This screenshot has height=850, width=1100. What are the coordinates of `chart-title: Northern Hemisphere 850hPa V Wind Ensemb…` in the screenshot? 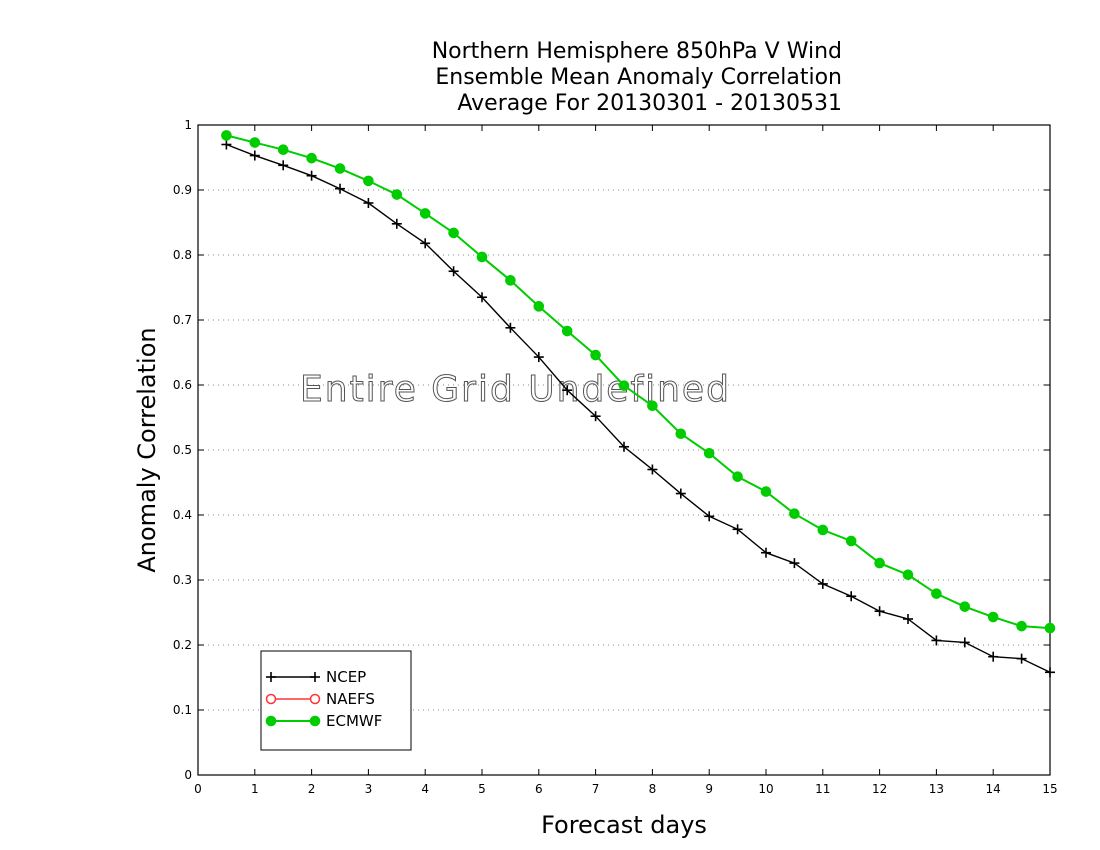 It's located at (637, 77).